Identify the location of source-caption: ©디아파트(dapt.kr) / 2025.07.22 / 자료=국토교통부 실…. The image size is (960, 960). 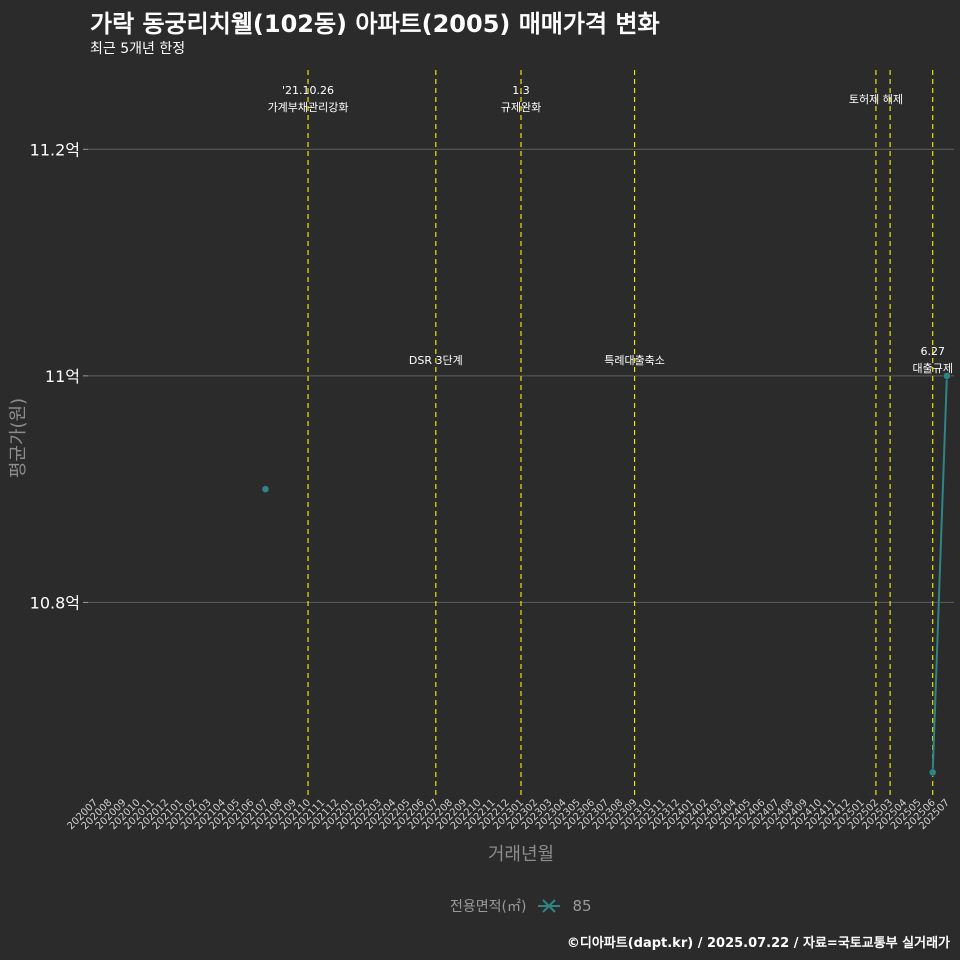
(758, 943).